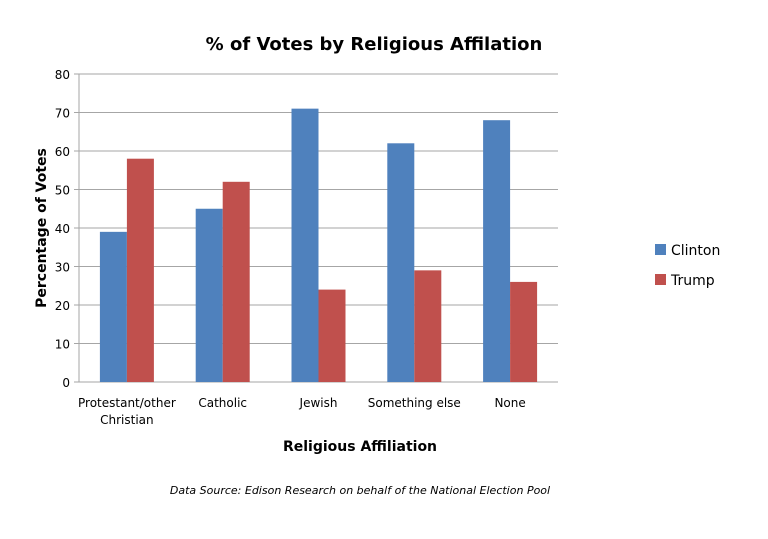  I want to click on y-tick-label: 30, so click(62, 268).